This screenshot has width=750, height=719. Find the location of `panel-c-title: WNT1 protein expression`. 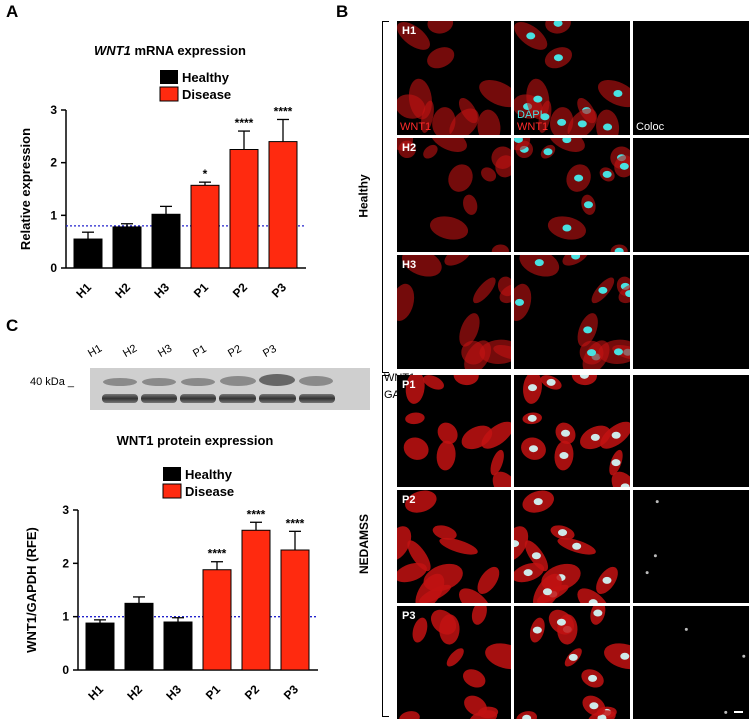

panel-c-title: WNT1 protein expression is located at coordinates (195, 440).